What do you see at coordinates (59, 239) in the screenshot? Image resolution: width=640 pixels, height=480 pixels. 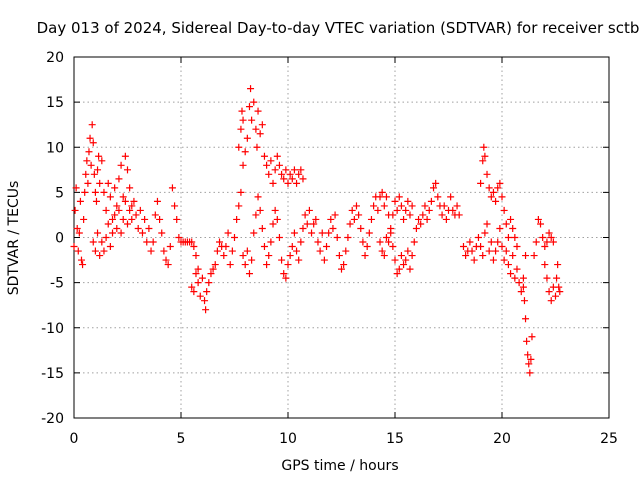 I see `y-tick-label: 0` at bounding box center [59, 239].